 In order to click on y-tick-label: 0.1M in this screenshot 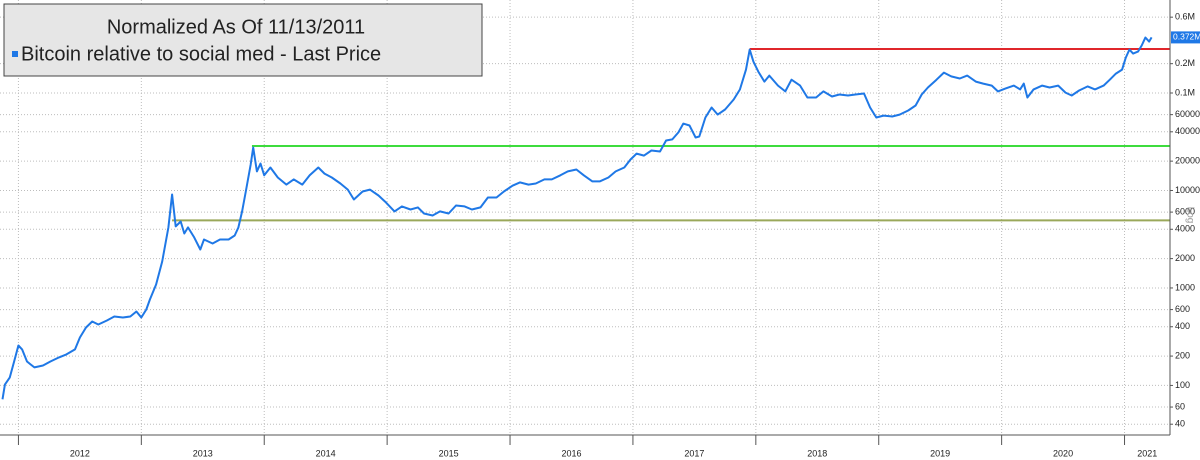, I will do `click(1185, 92)`.